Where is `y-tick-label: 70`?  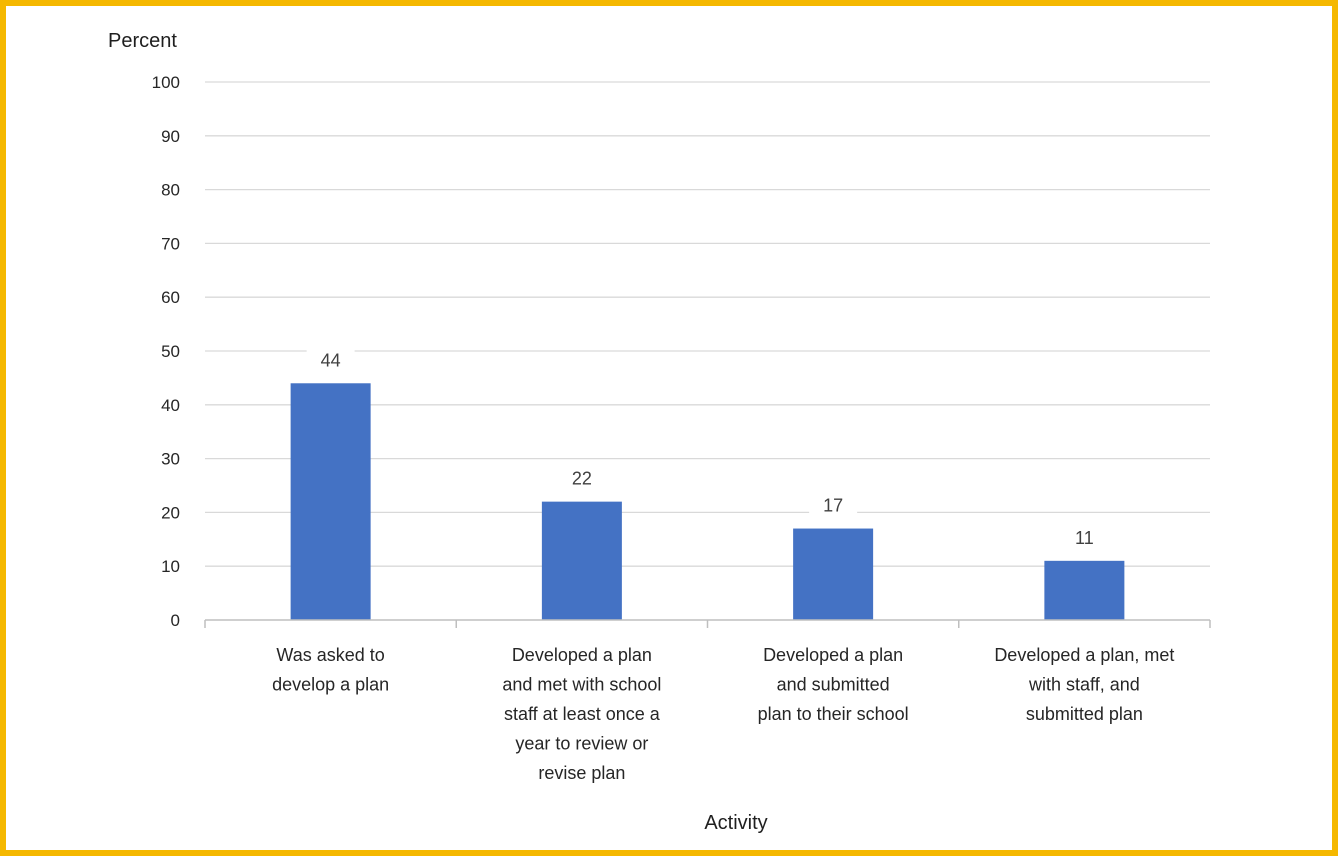 y-tick-label: 70 is located at coordinates (170, 243).